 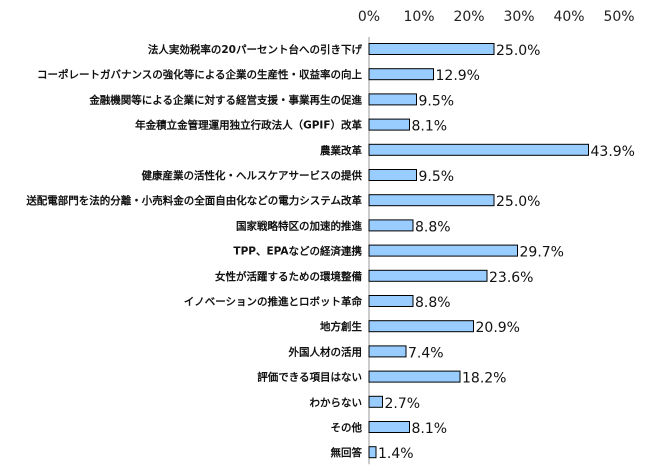 What do you see at coordinates (193, 200) in the screenshot?
I see `category-label: 送配電部門を法的分離・小売料金の全面自由化などの電力システム改革` at bounding box center [193, 200].